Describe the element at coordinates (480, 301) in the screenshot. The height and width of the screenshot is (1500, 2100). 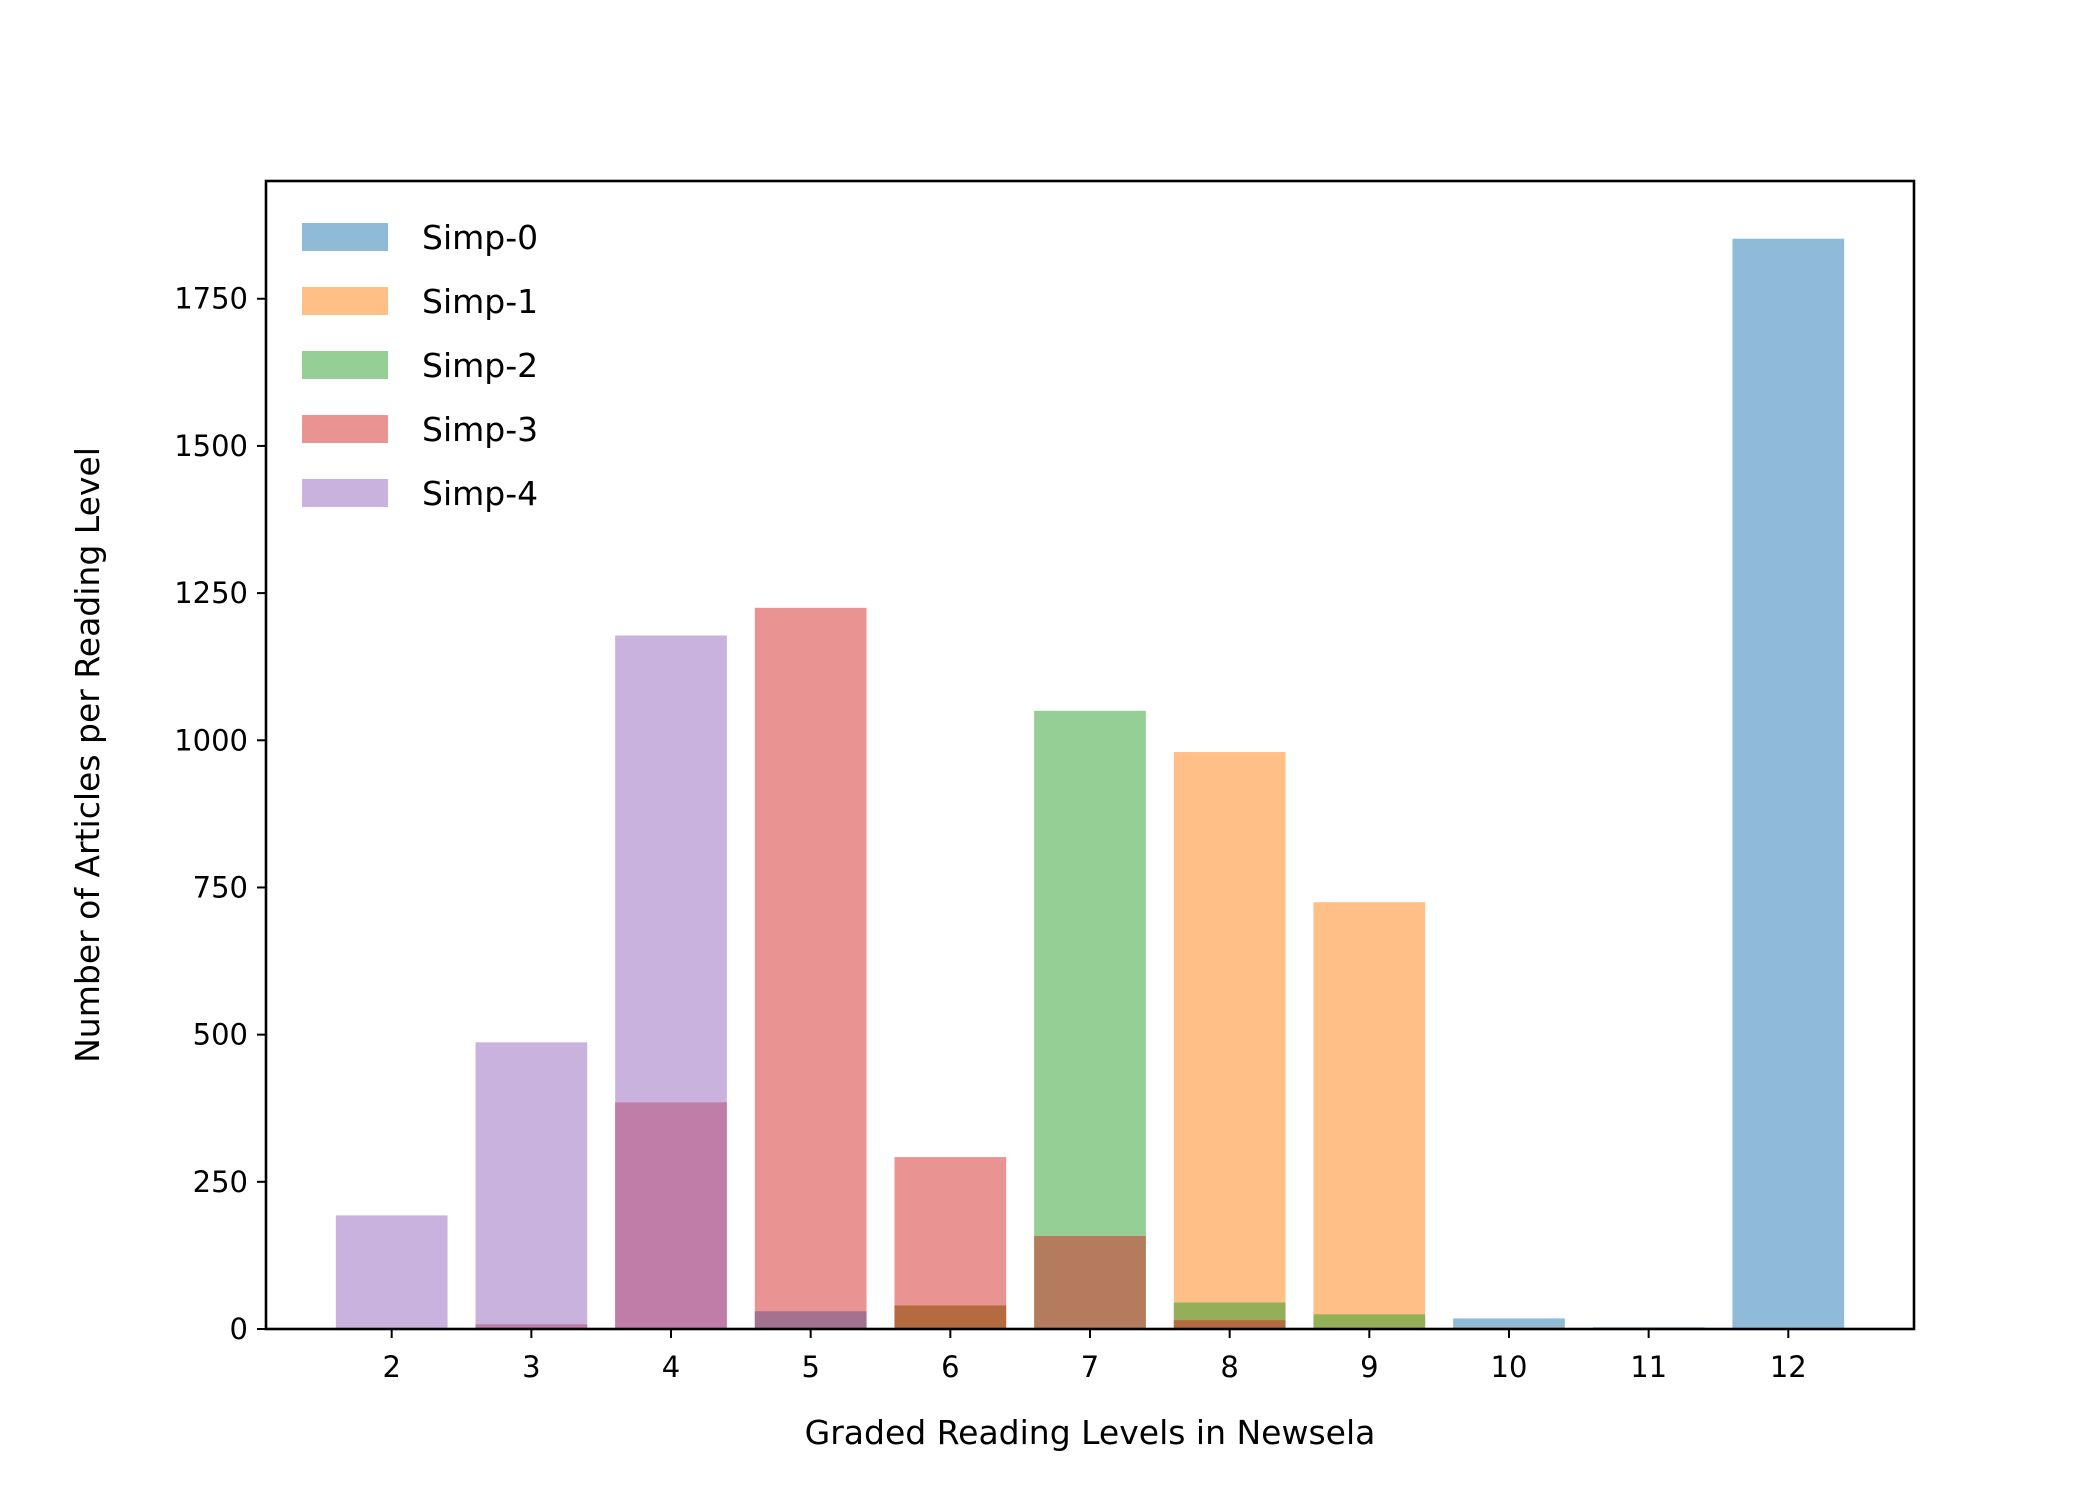
I see `legend-label-simp-1: Simp-1` at that location.